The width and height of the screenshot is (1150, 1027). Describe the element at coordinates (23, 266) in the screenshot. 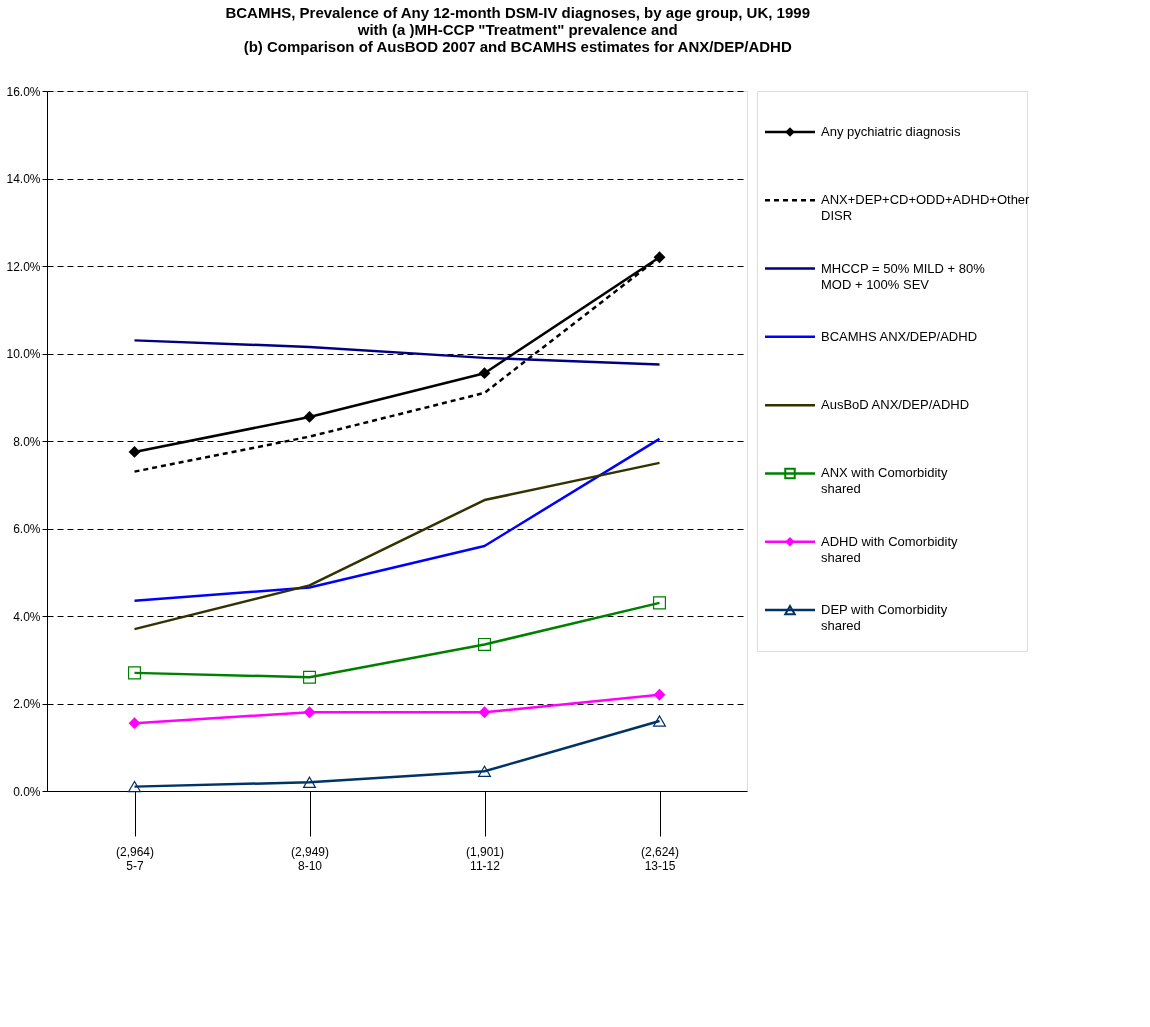

I see `y-tick-label: 12.0%` at that location.